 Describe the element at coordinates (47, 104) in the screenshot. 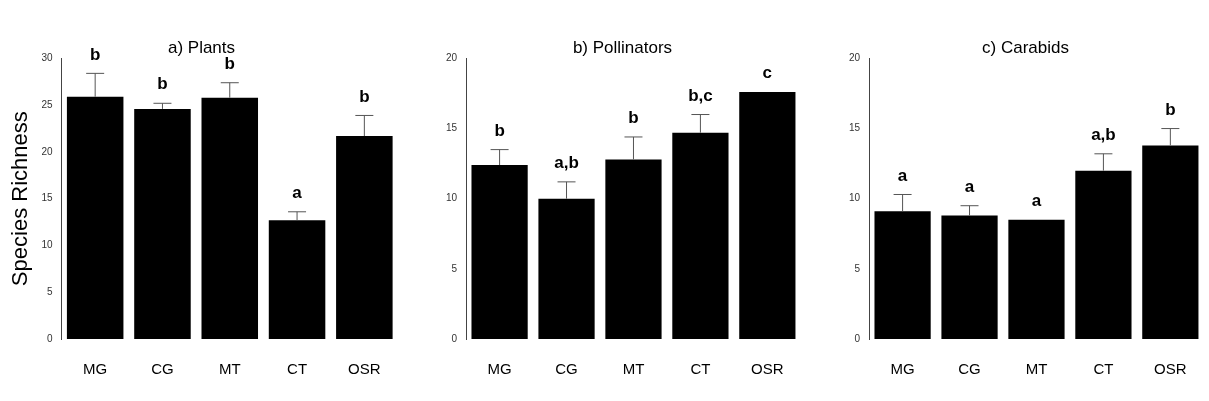

I see `y-tick-label: 25` at that location.